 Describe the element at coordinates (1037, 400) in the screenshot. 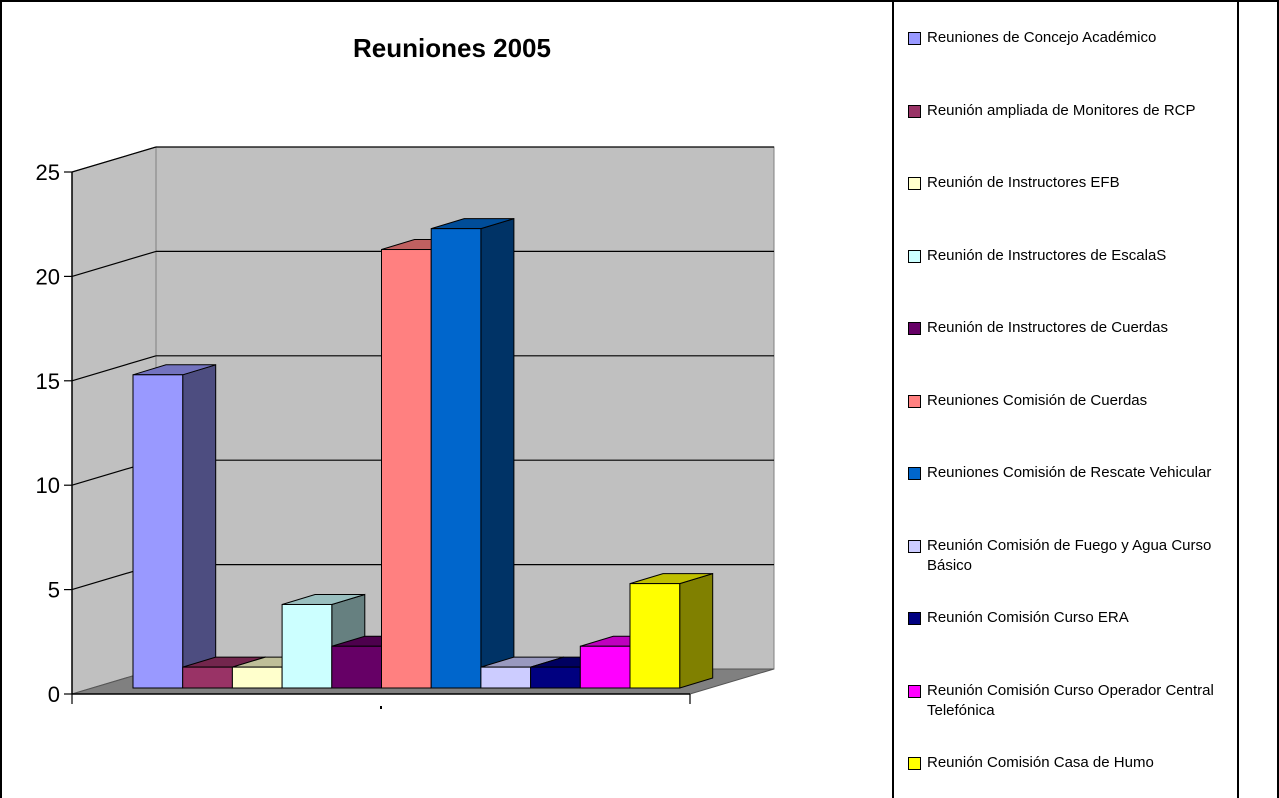

I see `legend-label: Reuniones Comisión de Cuerdas` at that location.